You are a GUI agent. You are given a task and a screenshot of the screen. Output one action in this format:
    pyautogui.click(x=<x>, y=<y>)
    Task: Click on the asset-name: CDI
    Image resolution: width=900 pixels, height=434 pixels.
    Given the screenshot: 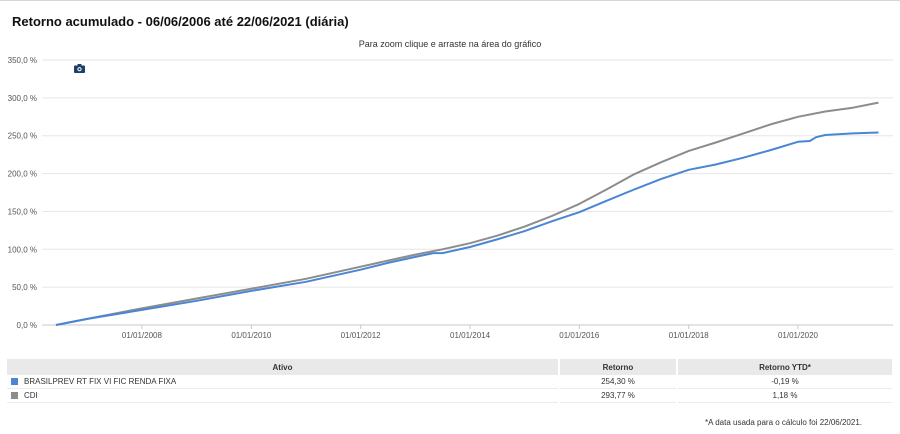 What is the action you would take?
    pyautogui.click(x=31, y=395)
    